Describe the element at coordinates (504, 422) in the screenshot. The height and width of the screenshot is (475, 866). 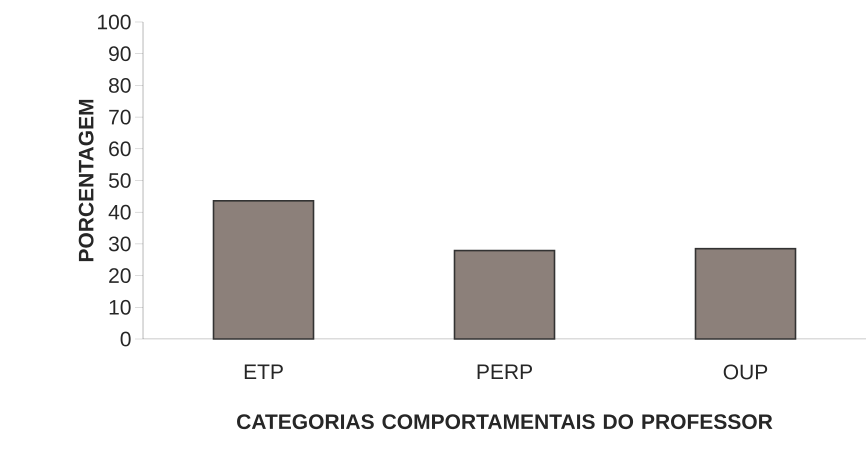
I see `x-axis-title: CATEGORIAS COMPORTAMENTAIS DO PROFESSOR` at that location.